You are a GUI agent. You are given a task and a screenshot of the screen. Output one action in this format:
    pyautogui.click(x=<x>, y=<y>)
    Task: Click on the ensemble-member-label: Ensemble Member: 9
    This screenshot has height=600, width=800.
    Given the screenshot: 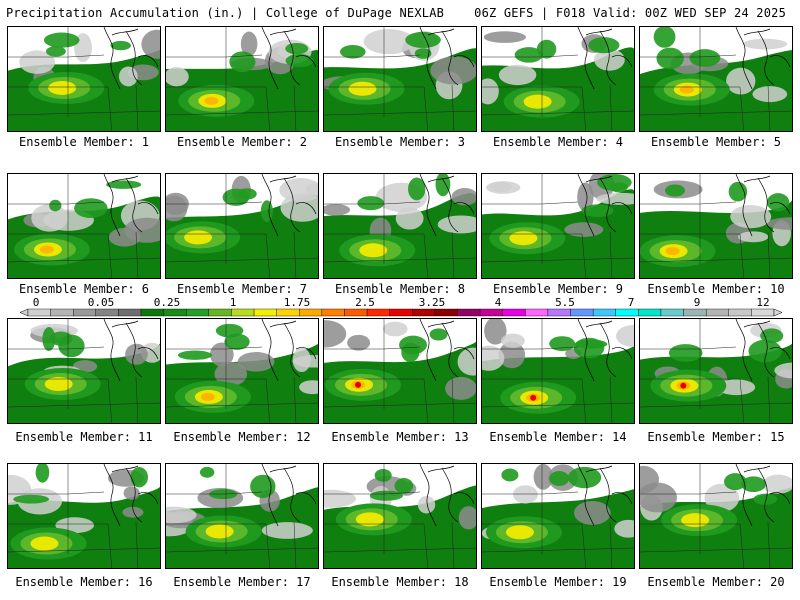 What is the action you would take?
    pyautogui.click(x=558, y=289)
    